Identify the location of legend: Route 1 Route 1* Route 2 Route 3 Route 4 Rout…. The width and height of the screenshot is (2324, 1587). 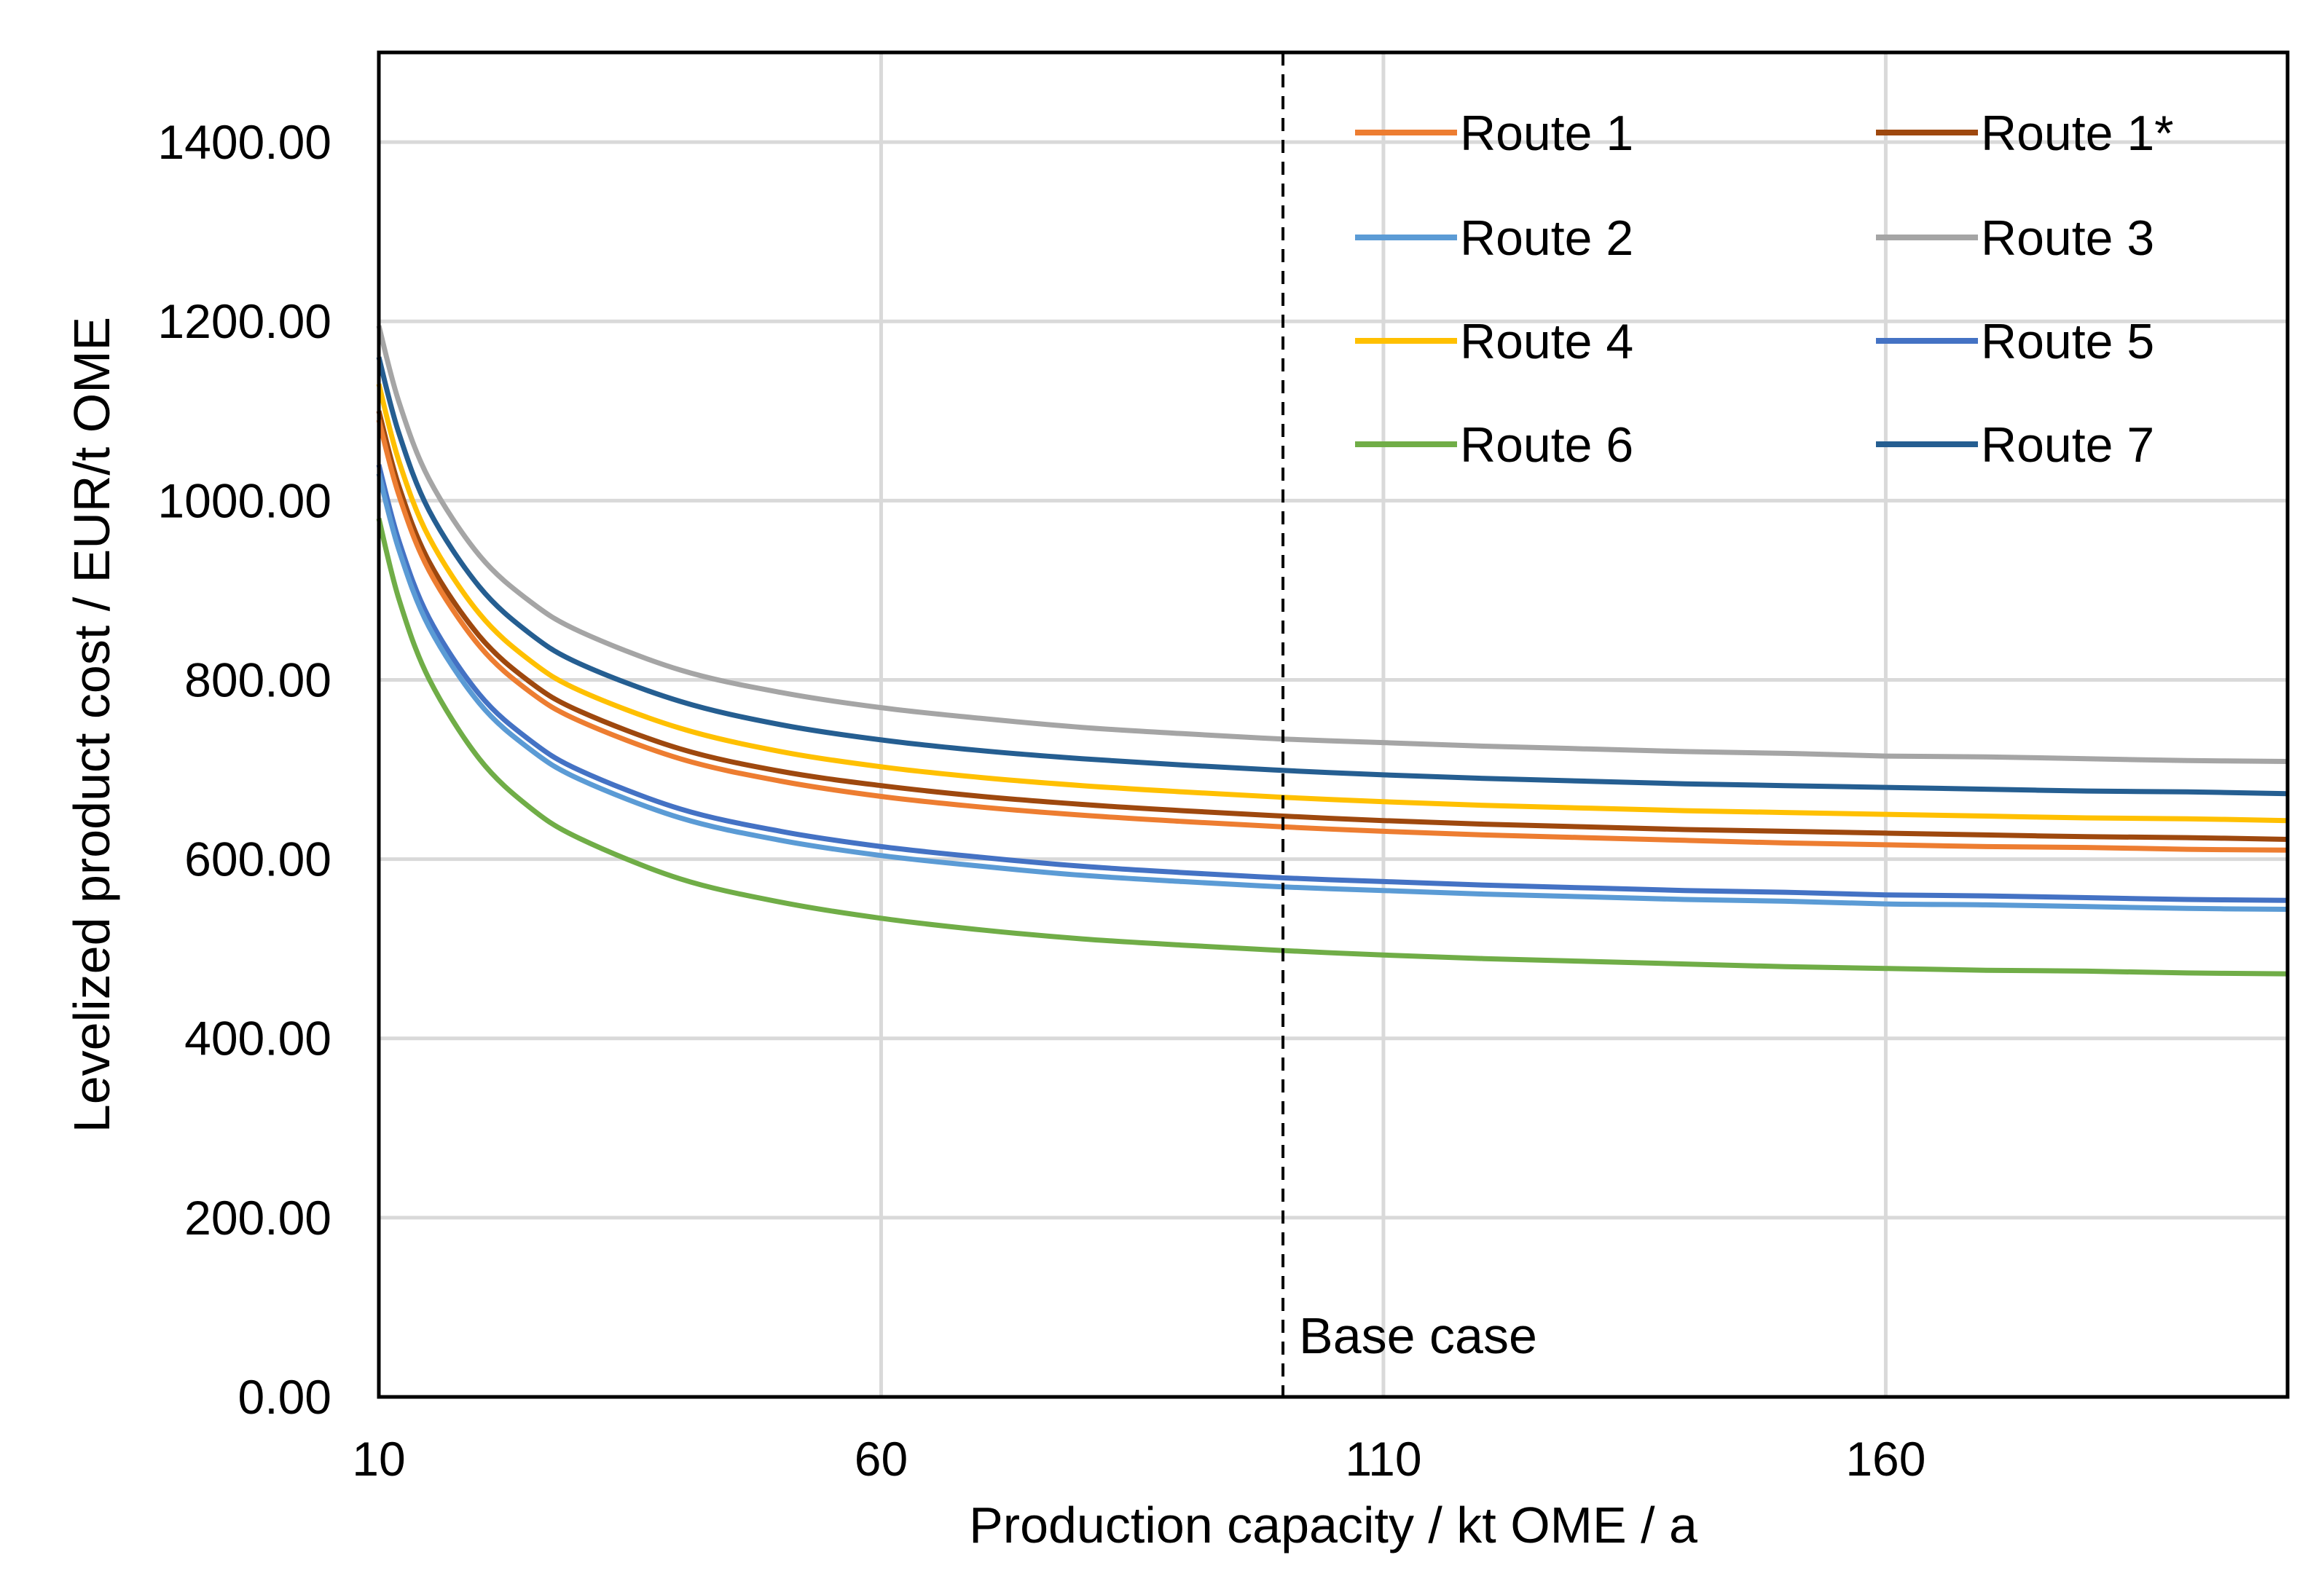
(1764, 290).